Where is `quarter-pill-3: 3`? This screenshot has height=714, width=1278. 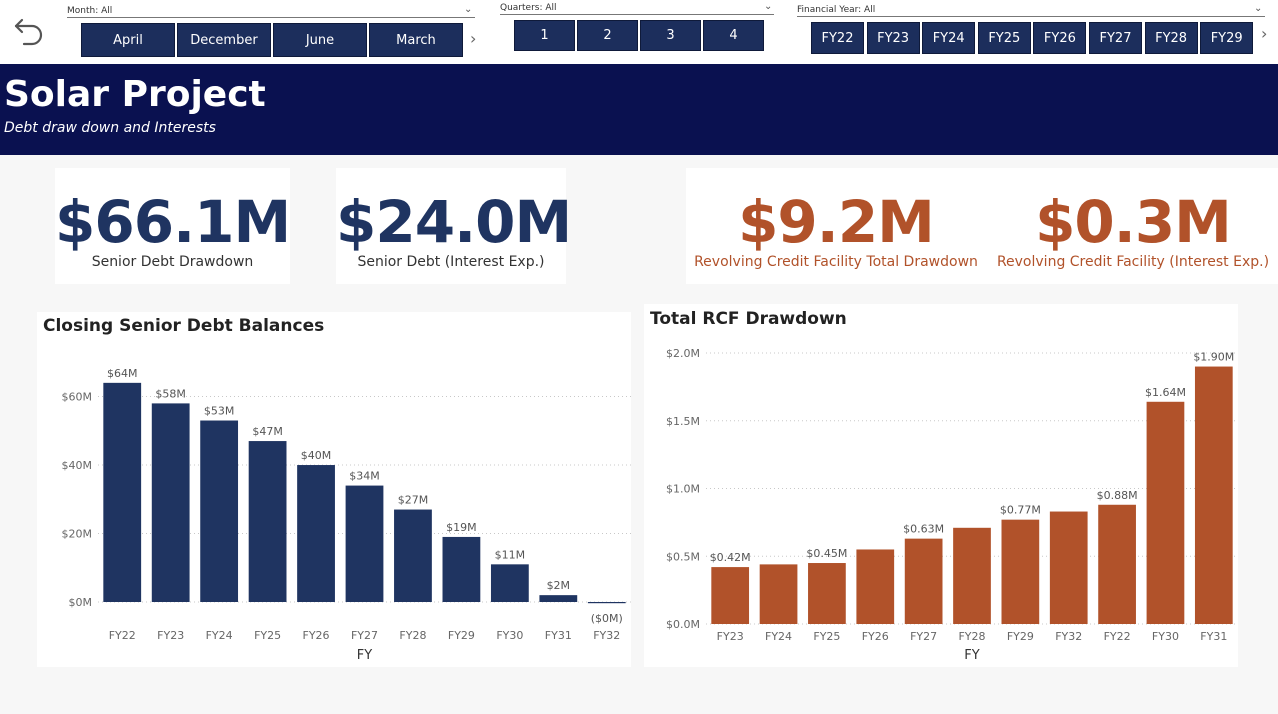 quarter-pill-3: 3 is located at coordinates (670, 35).